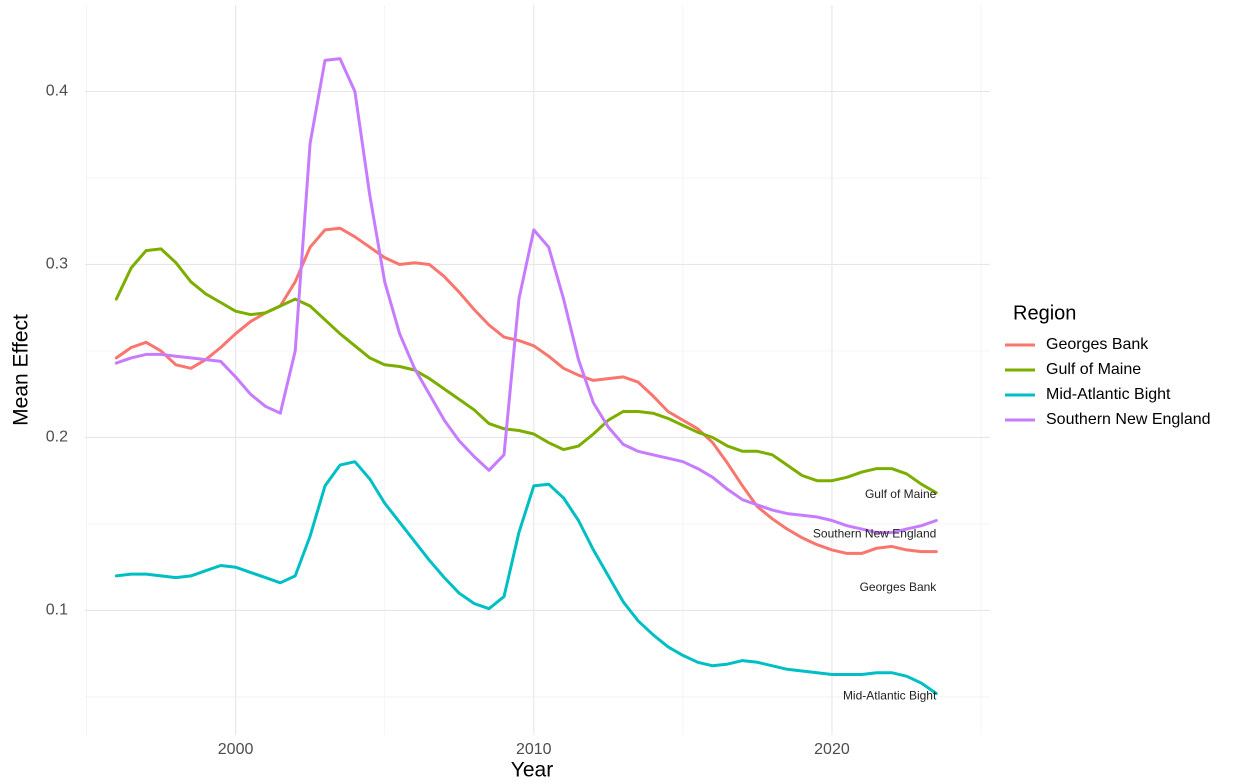 The image size is (1247, 784). What do you see at coordinates (57, 437) in the screenshot?
I see `y-tick-label: 0.2` at bounding box center [57, 437].